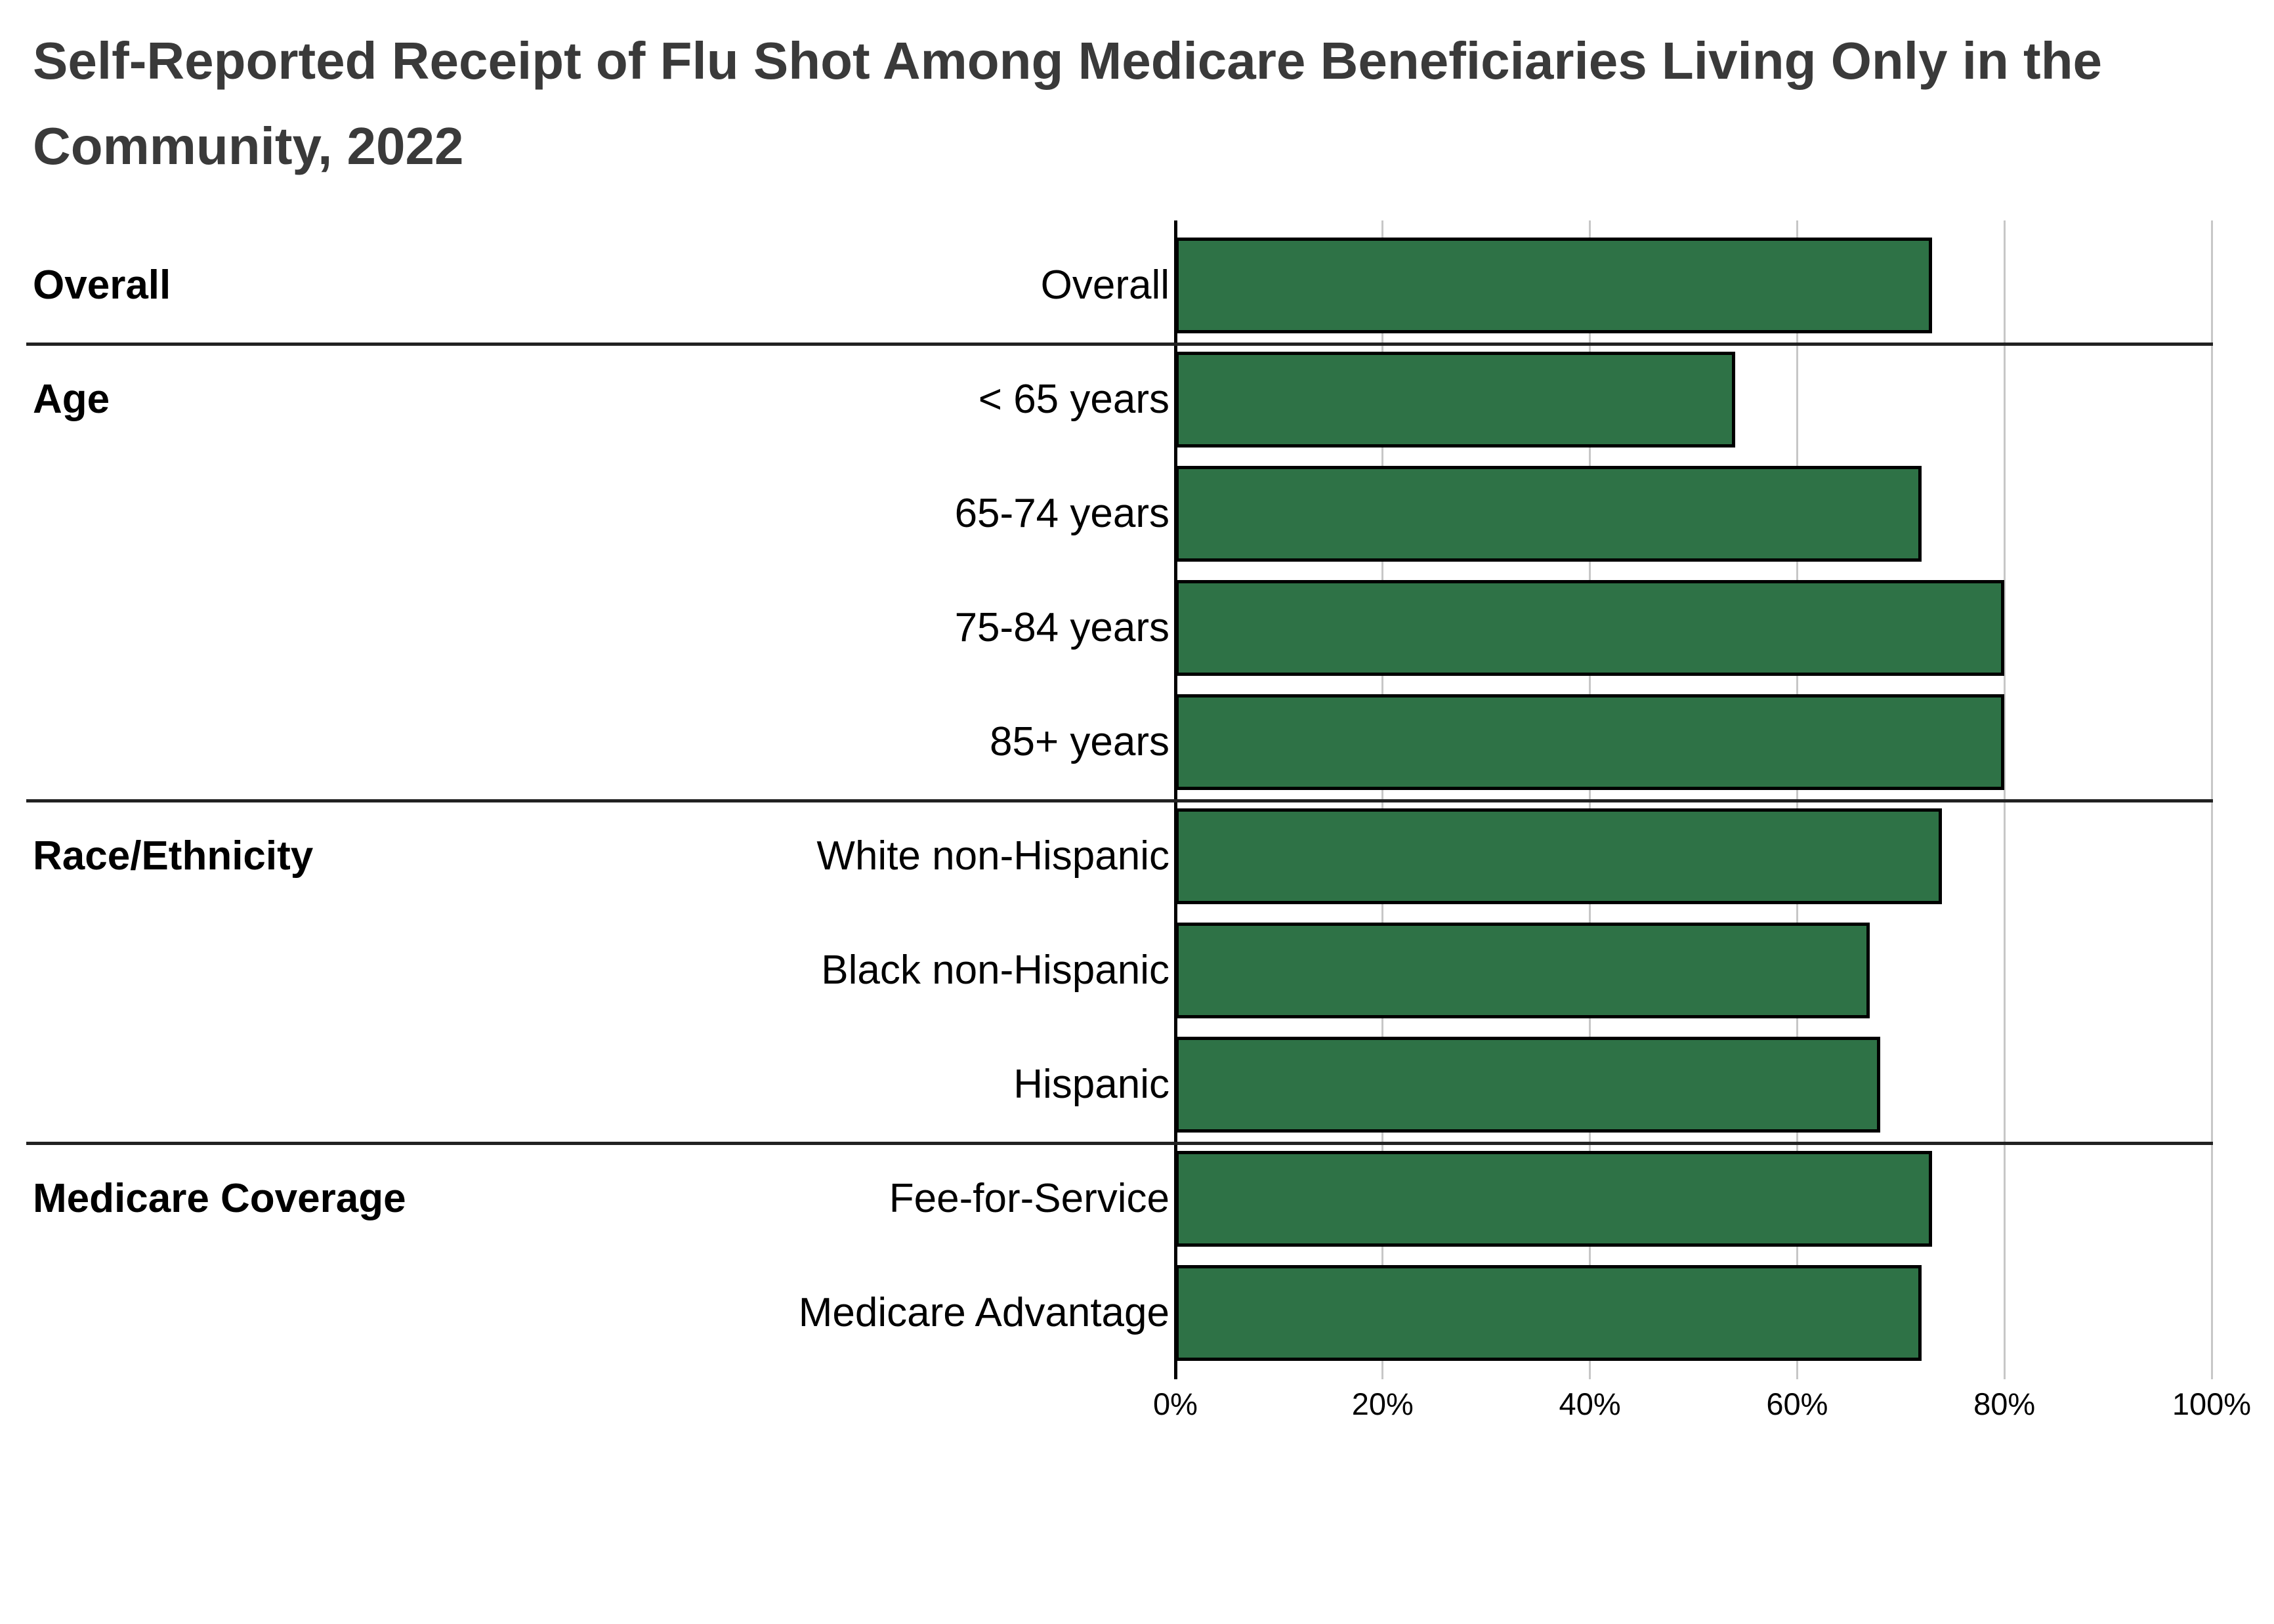 Image resolution: width=2274 pixels, height=1624 pixels. I want to click on x-tick-label: 60%, so click(1797, 1403).